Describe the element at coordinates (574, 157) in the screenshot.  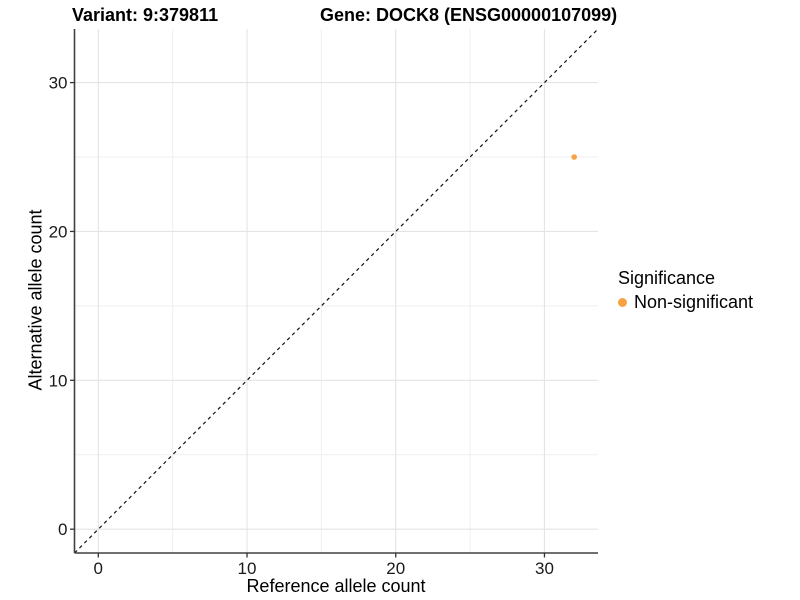
I see `data-point` at that location.